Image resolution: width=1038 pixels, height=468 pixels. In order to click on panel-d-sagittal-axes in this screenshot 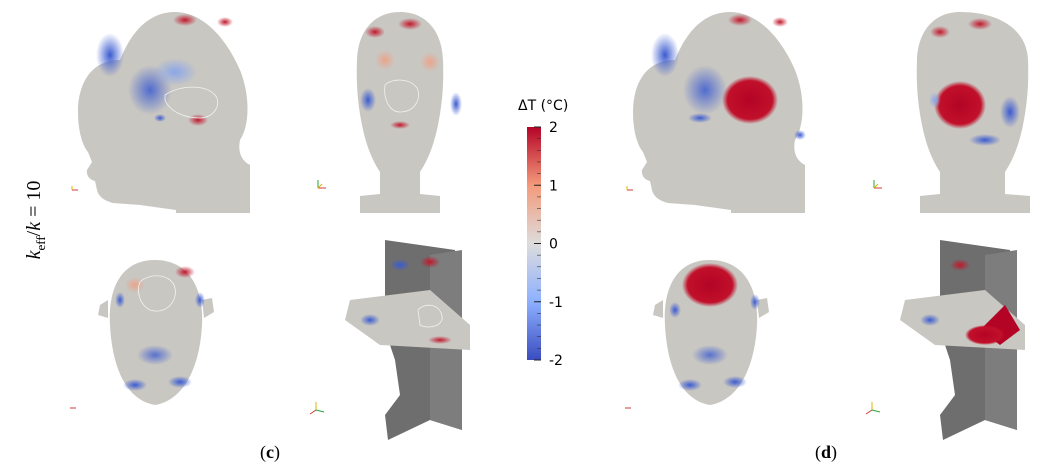, I will do `click(629, 188)`.